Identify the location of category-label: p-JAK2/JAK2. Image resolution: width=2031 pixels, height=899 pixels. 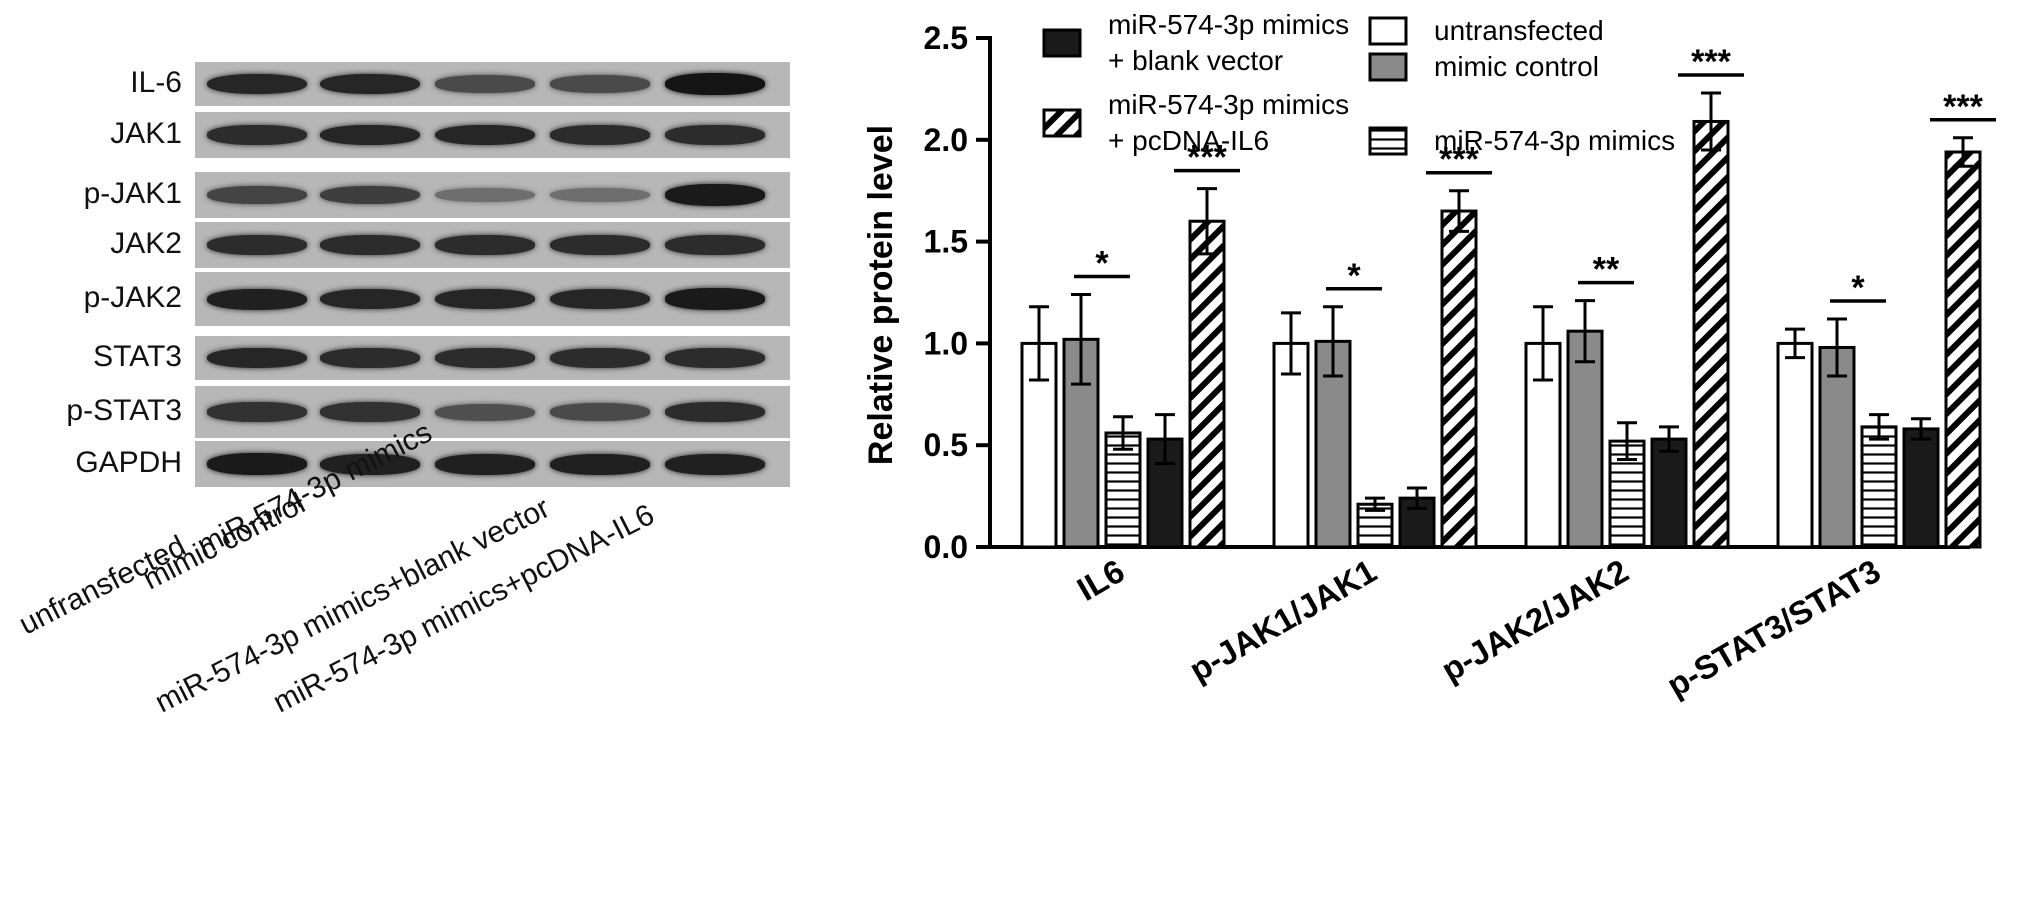
(1535, 620).